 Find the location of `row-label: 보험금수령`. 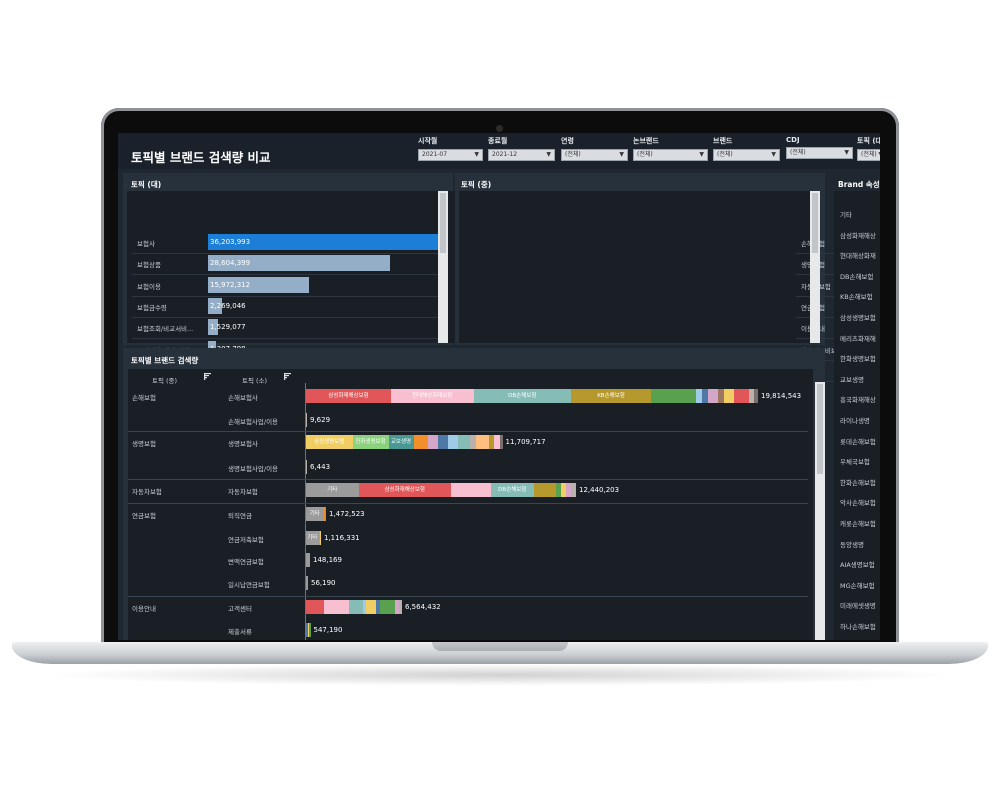

row-label: 보험금수령 is located at coordinates (152, 307).